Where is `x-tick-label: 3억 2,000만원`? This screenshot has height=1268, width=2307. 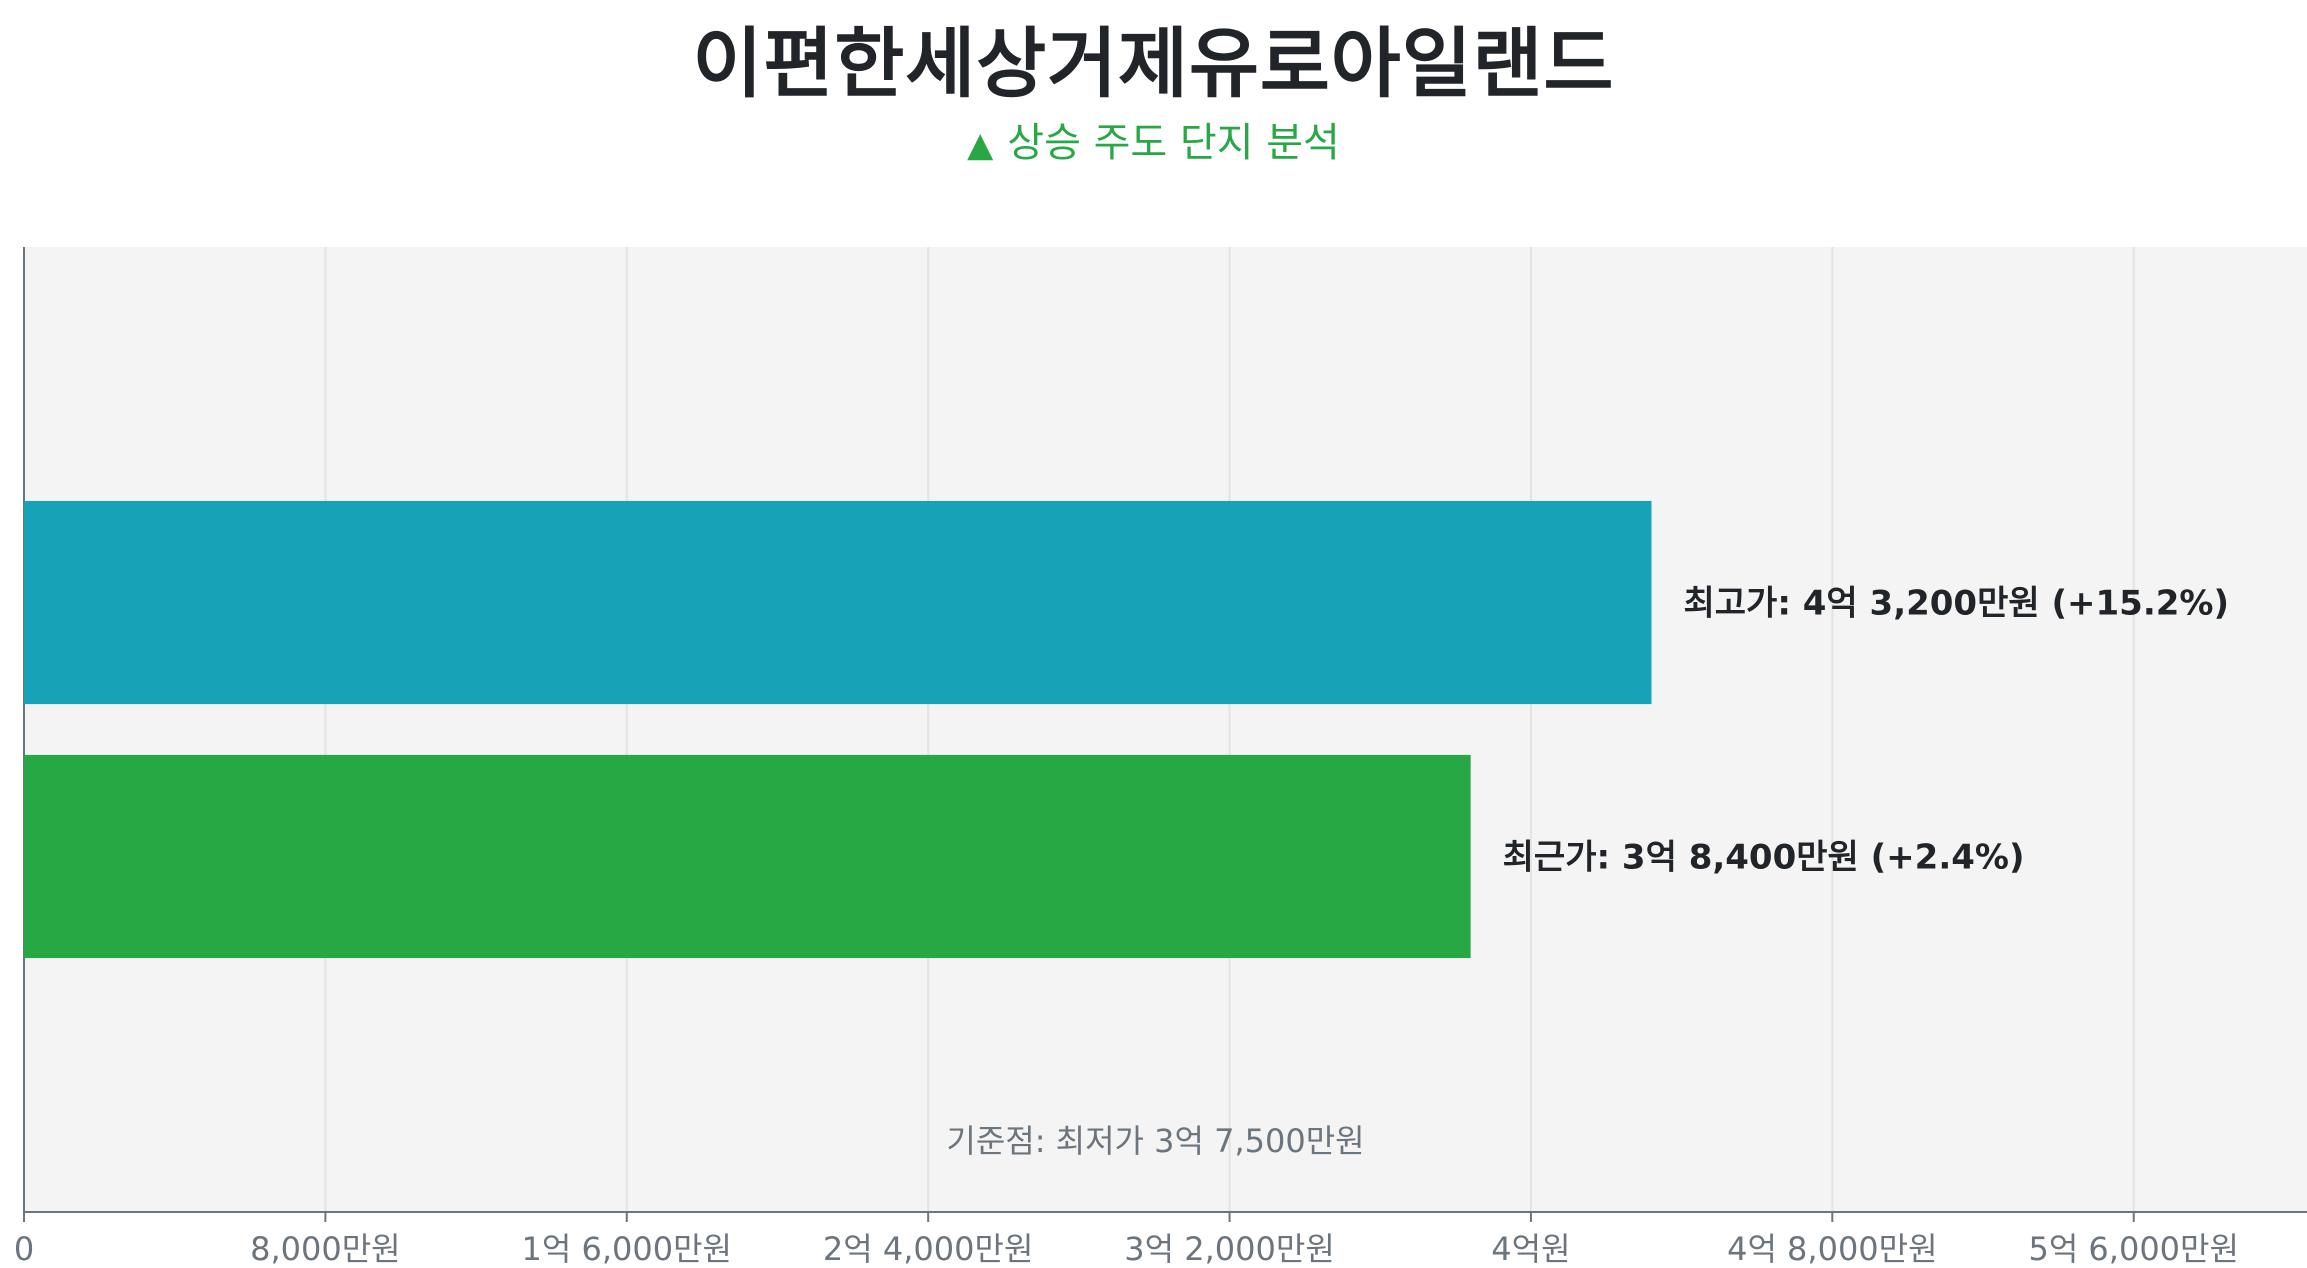
x-tick-label: 3억 2,000만원 is located at coordinates (1229, 1249).